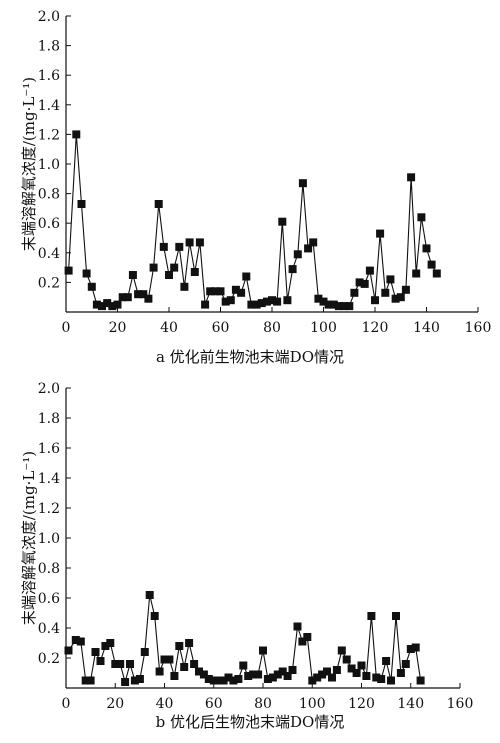 The width and height of the screenshot is (500, 743). Describe the element at coordinates (49, 165) in the screenshot. I see `y-tick-label: 1.0` at that location.